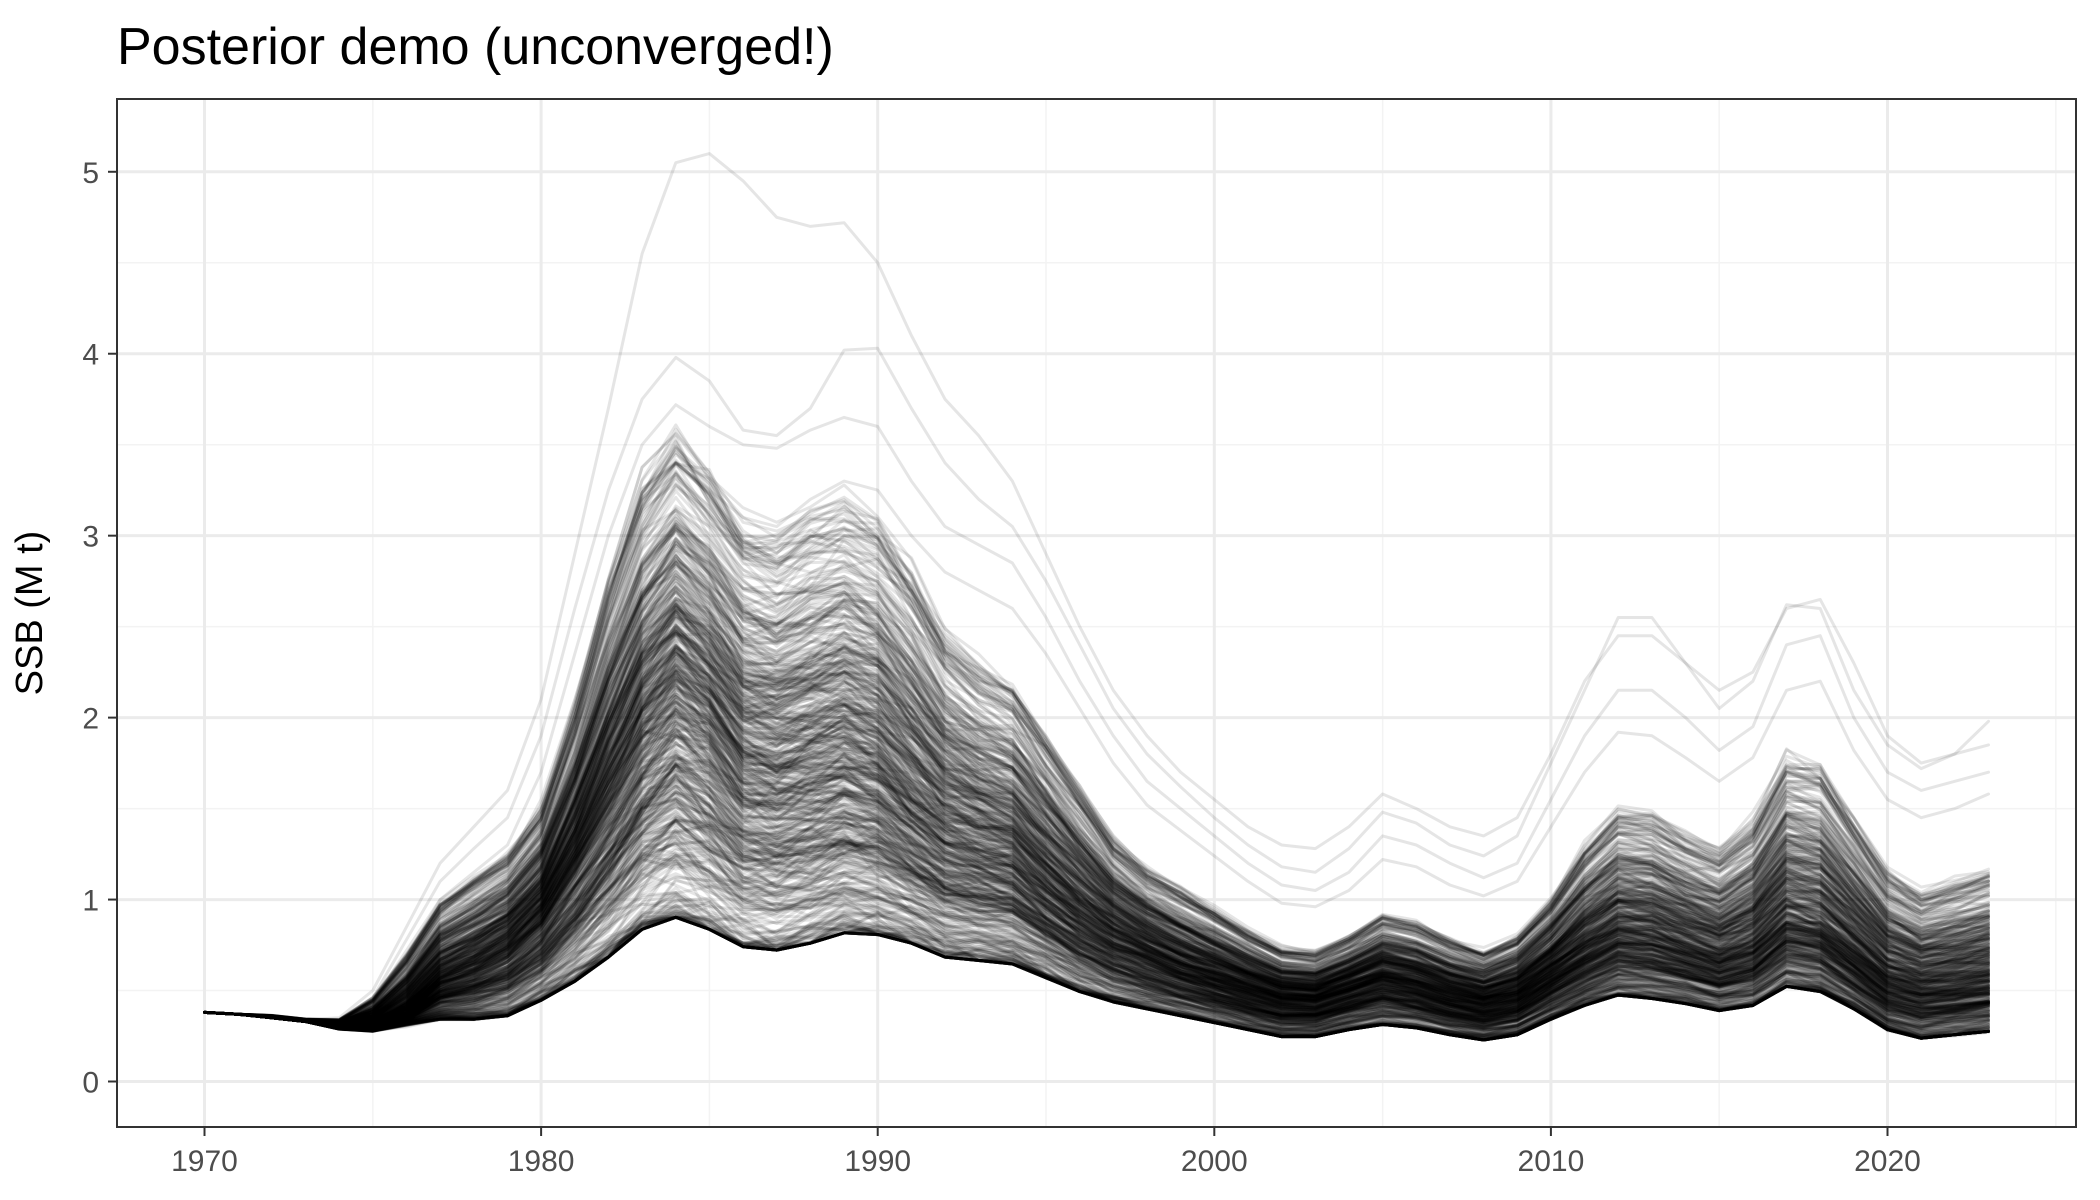 This screenshot has height=1200, width=2100. I want to click on chart-title: Posterior demo (unconverged!), so click(475, 47).